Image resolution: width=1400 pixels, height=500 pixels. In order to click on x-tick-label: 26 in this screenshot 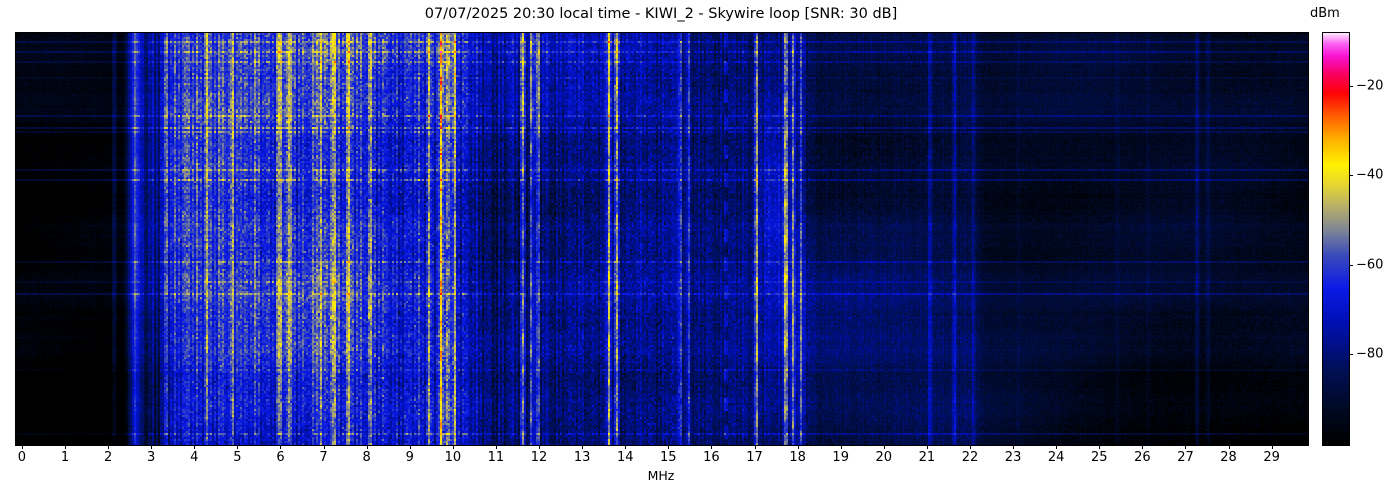, I will do `click(1142, 457)`.